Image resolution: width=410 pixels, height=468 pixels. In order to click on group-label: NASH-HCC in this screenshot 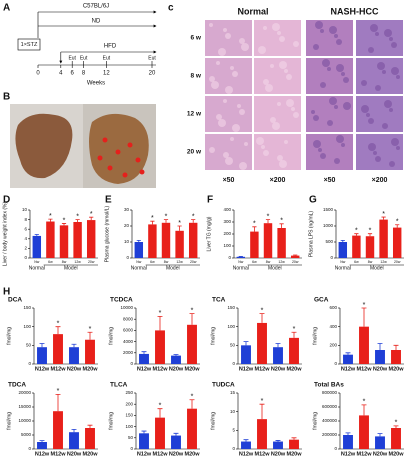, I will do `click(355, 11)`.